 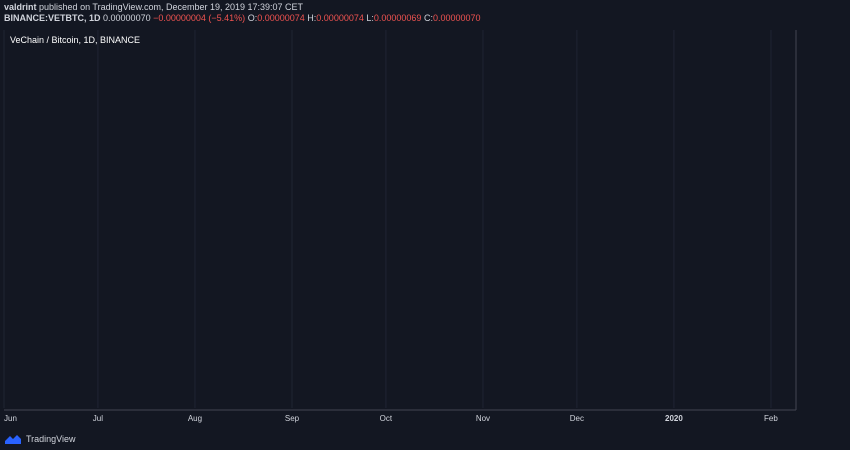 What do you see at coordinates (127, 18) in the screenshot?
I see `last-value: 0.00000070` at bounding box center [127, 18].